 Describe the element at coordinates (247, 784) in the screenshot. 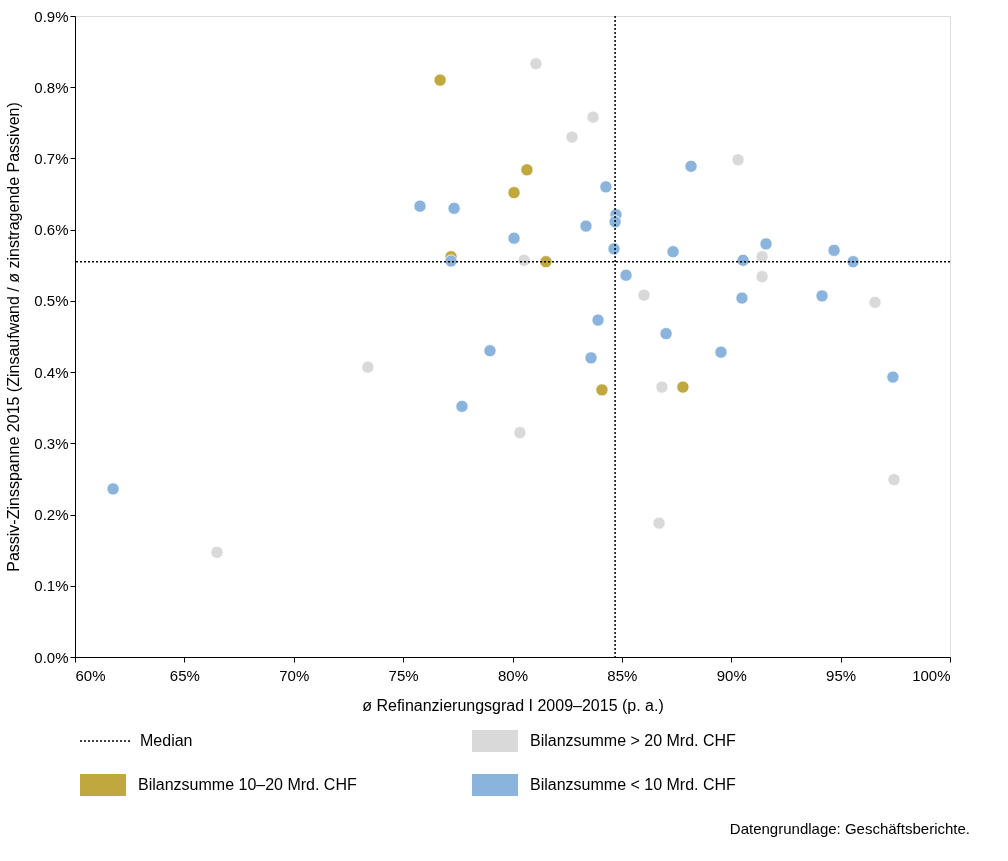

I see `legend-label: Bilanzsumme 10–20 Mrd. CHF` at that location.